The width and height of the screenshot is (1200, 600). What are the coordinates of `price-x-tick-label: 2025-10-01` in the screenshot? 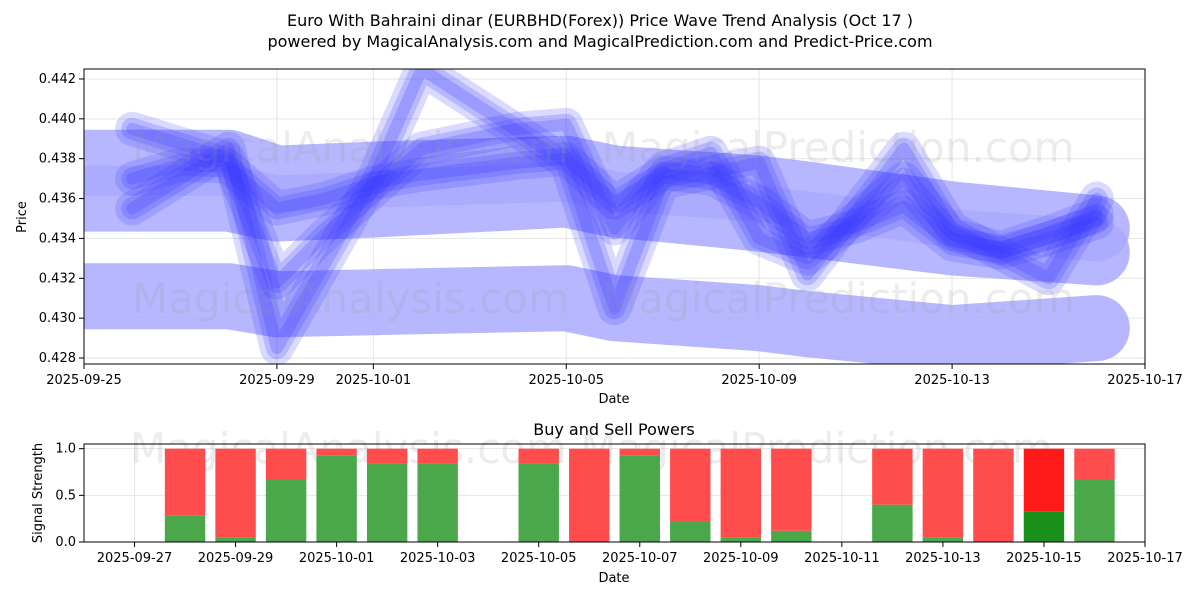 It's located at (374, 380).